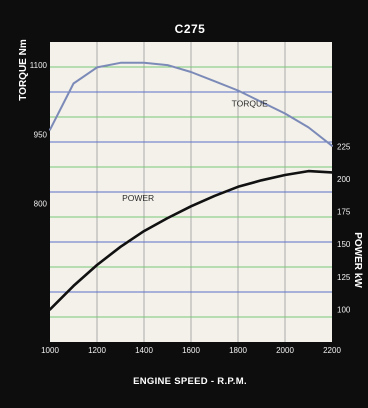 The image size is (368, 408). Describe the element at coordinates (41, 134) in the screenshot. I see `y-tick-label-left: 950` at that location.